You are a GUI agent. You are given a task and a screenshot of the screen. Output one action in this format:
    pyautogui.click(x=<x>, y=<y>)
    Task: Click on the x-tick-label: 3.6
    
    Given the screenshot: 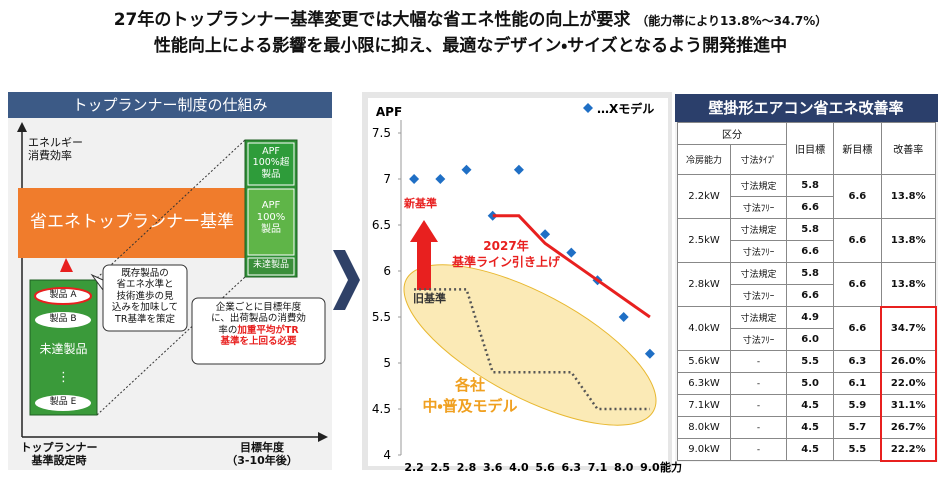 What is the action you would take?
    pyautogui.click(x=493, y=467)
    